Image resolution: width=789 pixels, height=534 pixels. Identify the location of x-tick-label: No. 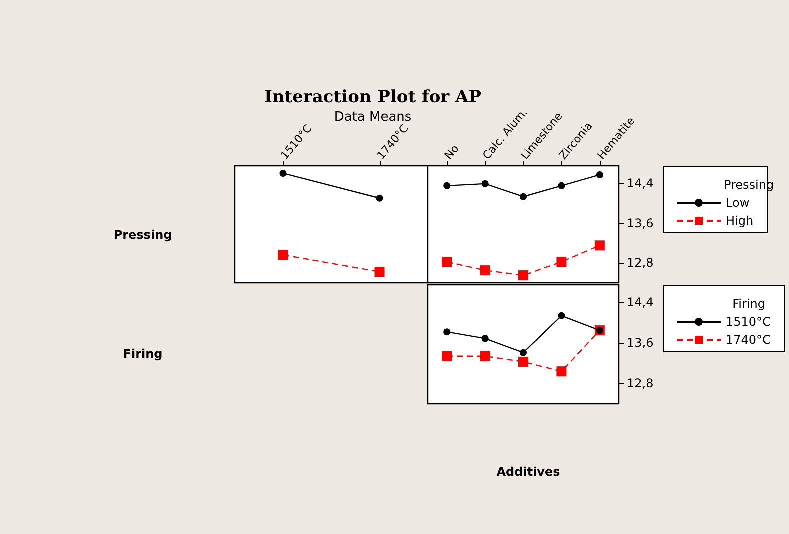
(452, 152).